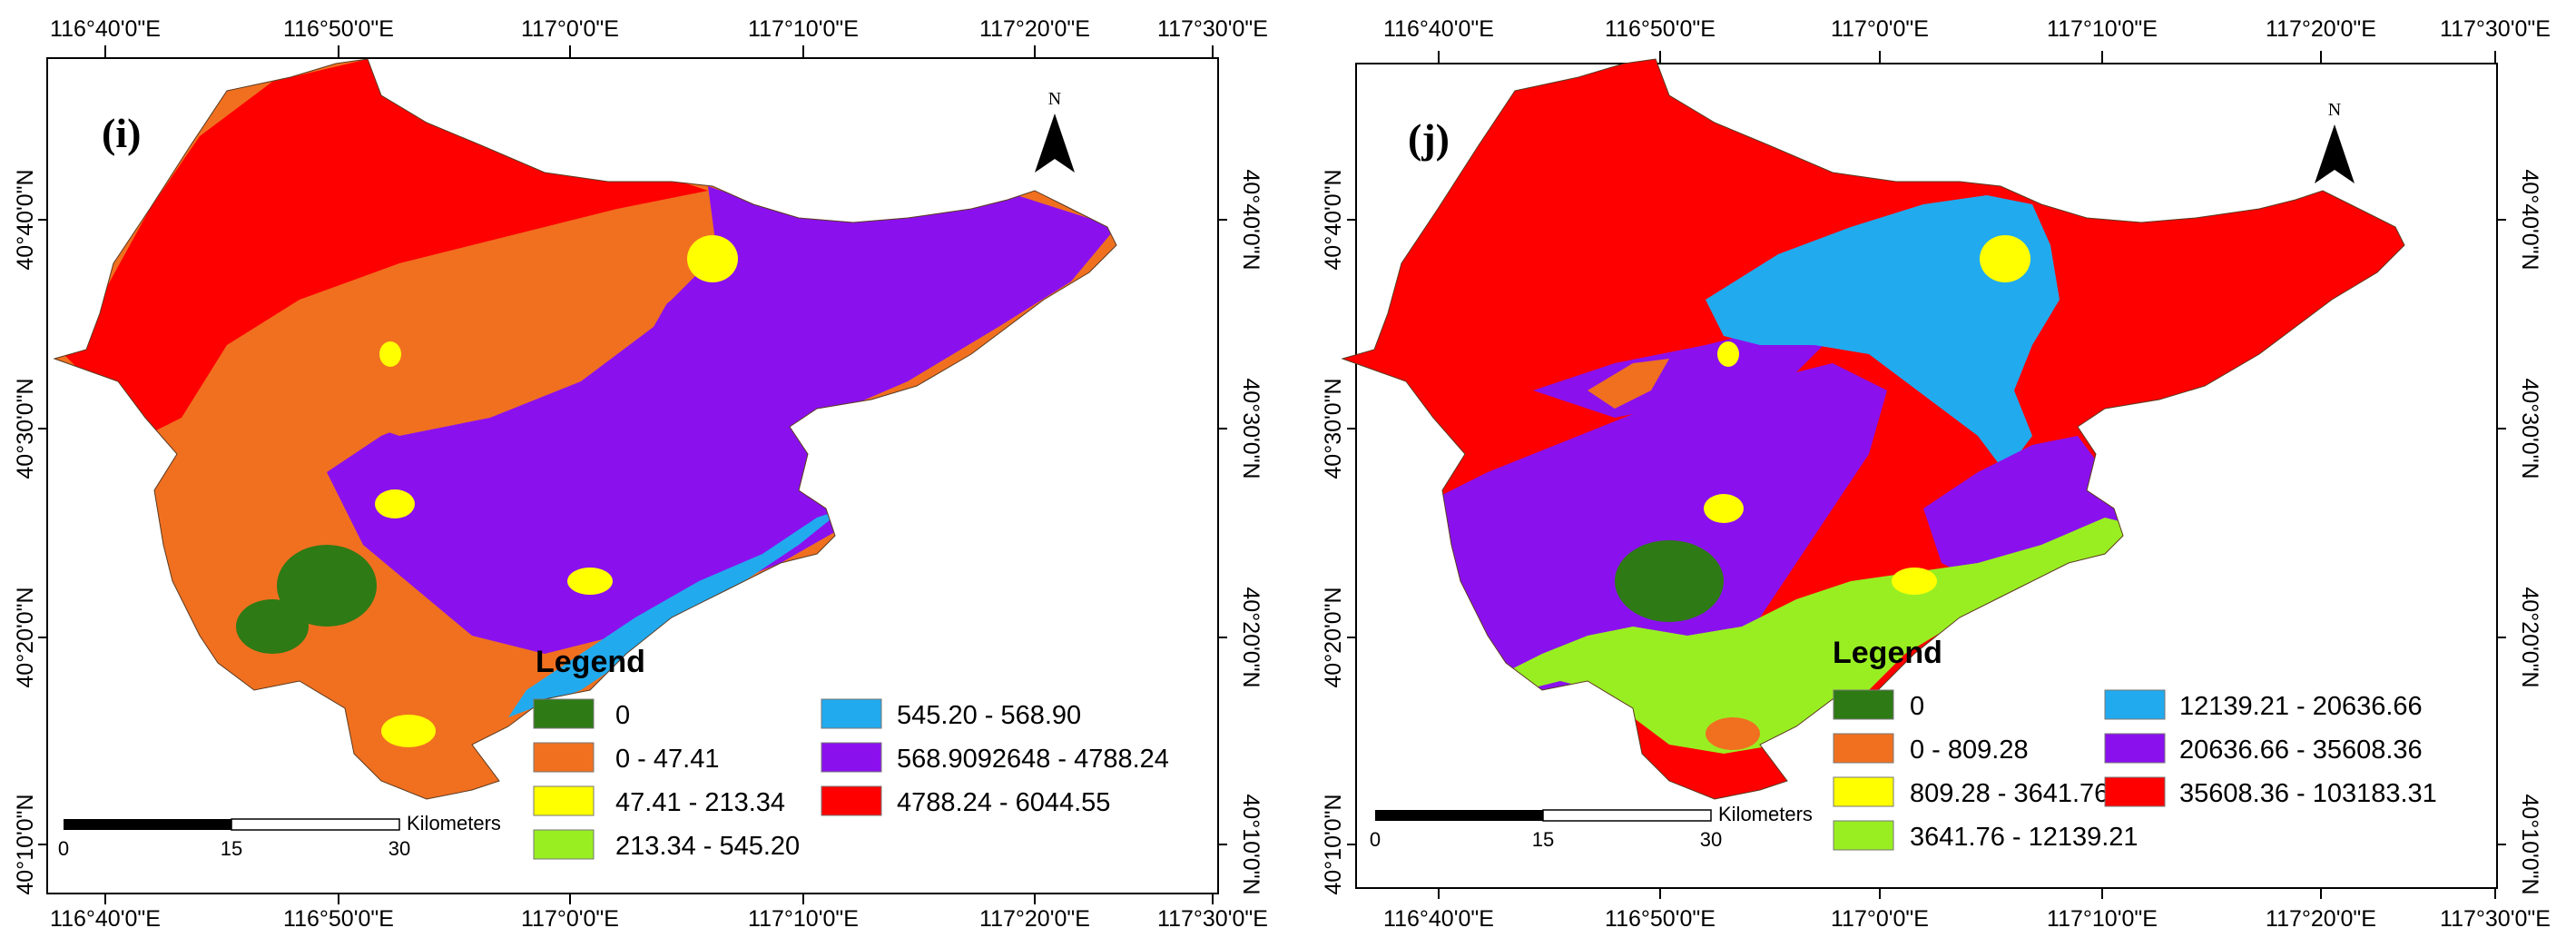  Describe the element at coordinates (1055, 131) in the screenshot. I see `north-arrow-icon: N` at that location.